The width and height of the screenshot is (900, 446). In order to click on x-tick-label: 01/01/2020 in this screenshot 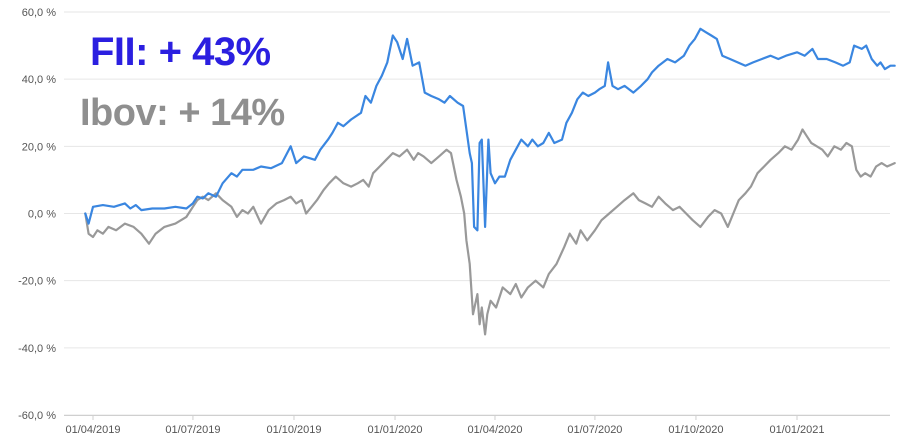, I will do `click(394, 430)`.